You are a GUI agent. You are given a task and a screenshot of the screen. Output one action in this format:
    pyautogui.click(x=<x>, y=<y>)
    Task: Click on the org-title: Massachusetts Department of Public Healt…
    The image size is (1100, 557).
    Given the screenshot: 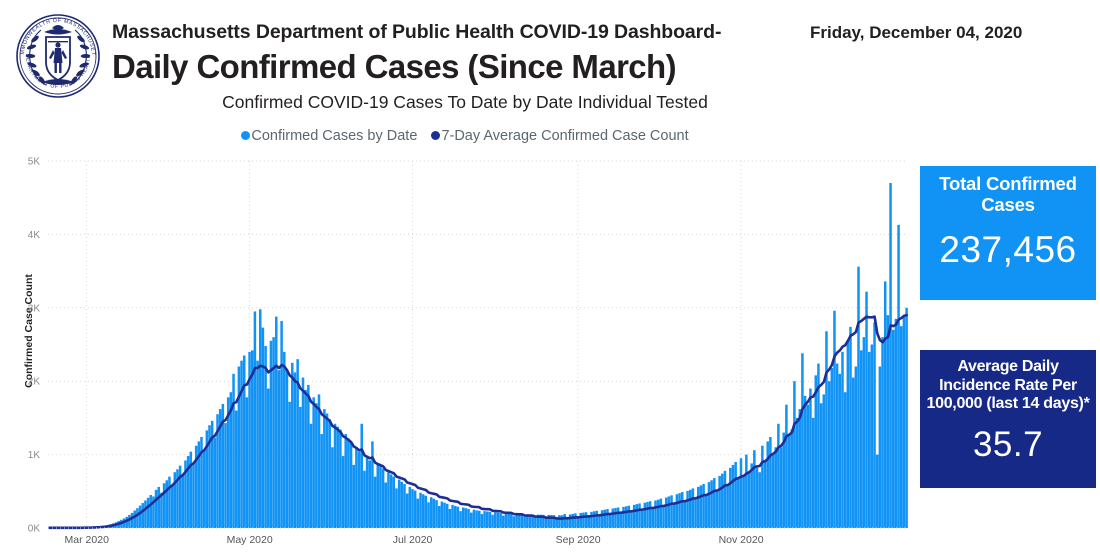 What is the action you would take?
    pyautogui.click(x=417, y=32)
    